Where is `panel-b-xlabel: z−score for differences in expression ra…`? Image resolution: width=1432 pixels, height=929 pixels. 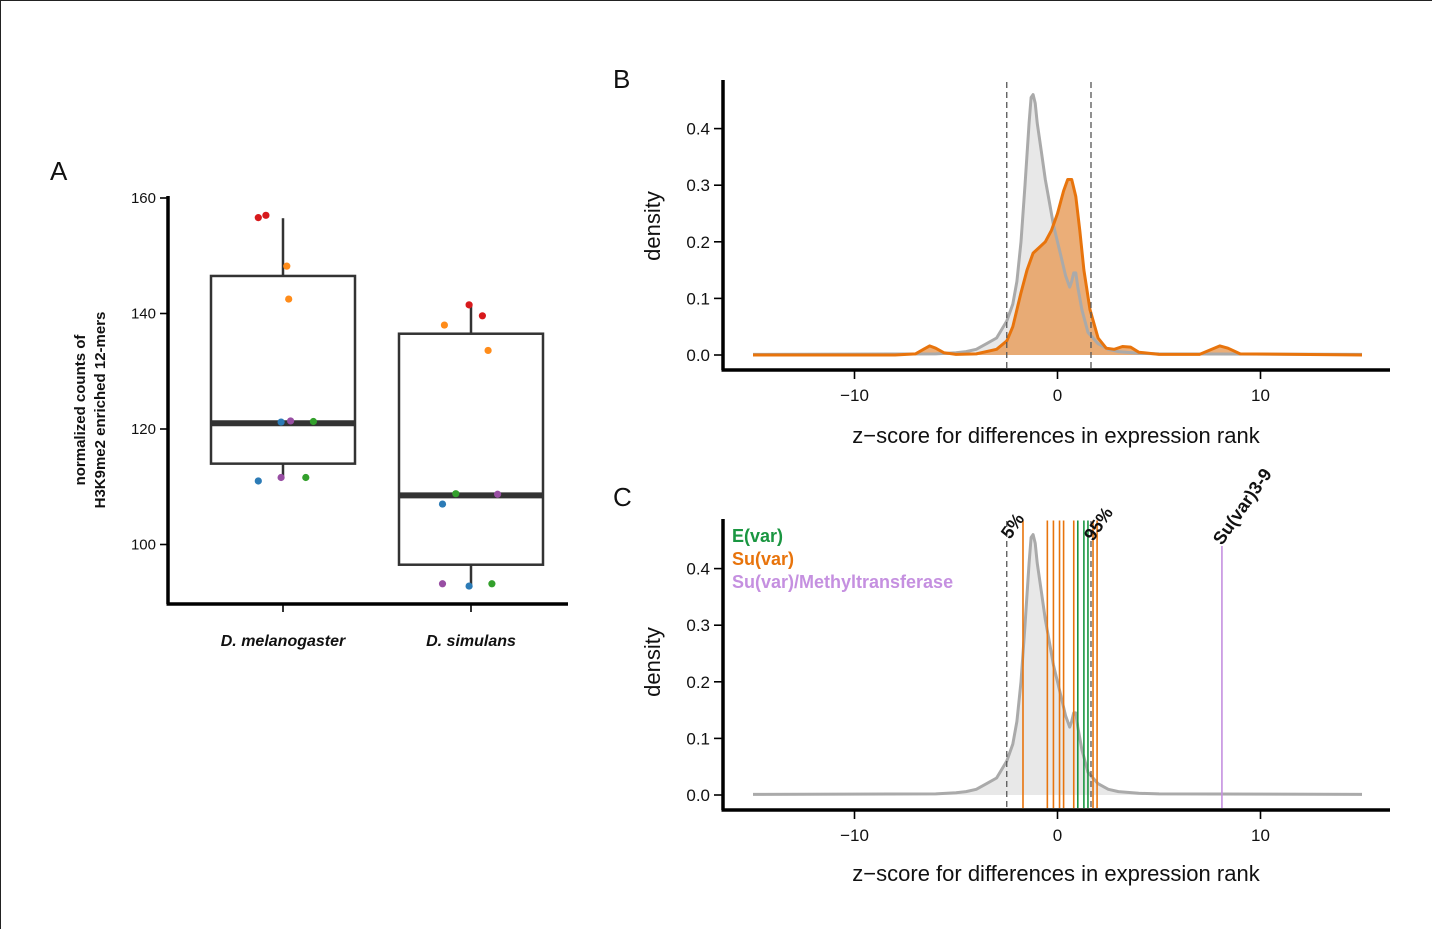 panel-b-xlabel: z−score for differences in expression ra… is located at coordinates (1056, 435).